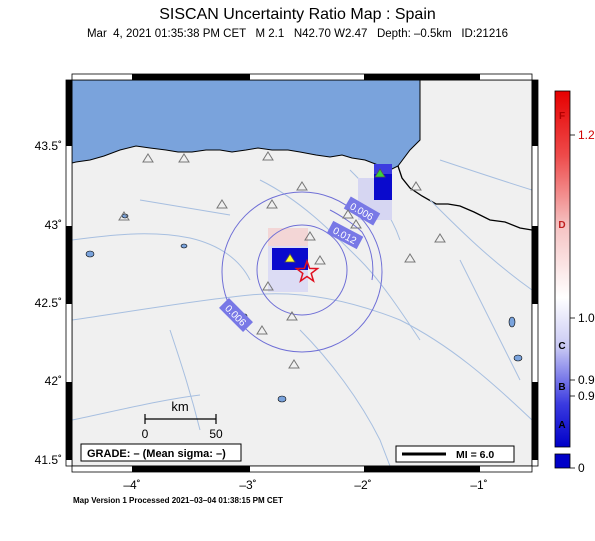 The image size is (595, 541). Describe the element at coordinates (145, 434) in the screenshot. I see `scale-start: 0` at that location.